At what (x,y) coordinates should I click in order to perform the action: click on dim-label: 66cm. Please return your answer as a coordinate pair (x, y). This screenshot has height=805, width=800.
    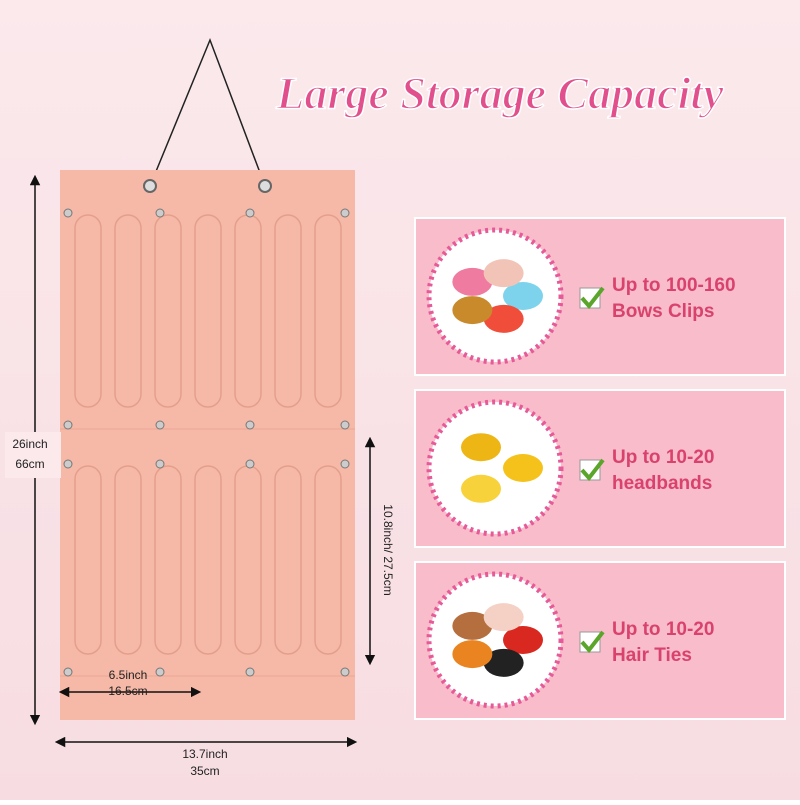
    Looking at the image, I should click on (29, 464).